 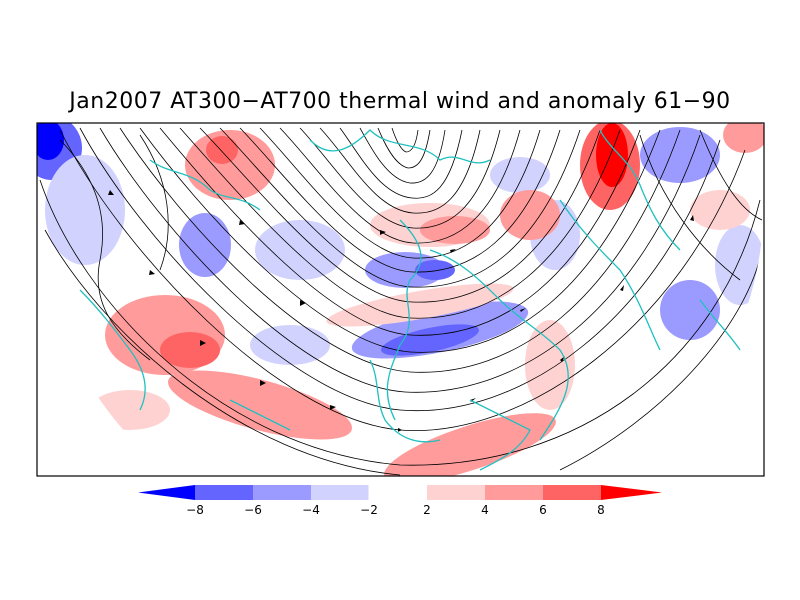 I want to click on colorbar-tick-label: −4, so click(x=311, y=510).